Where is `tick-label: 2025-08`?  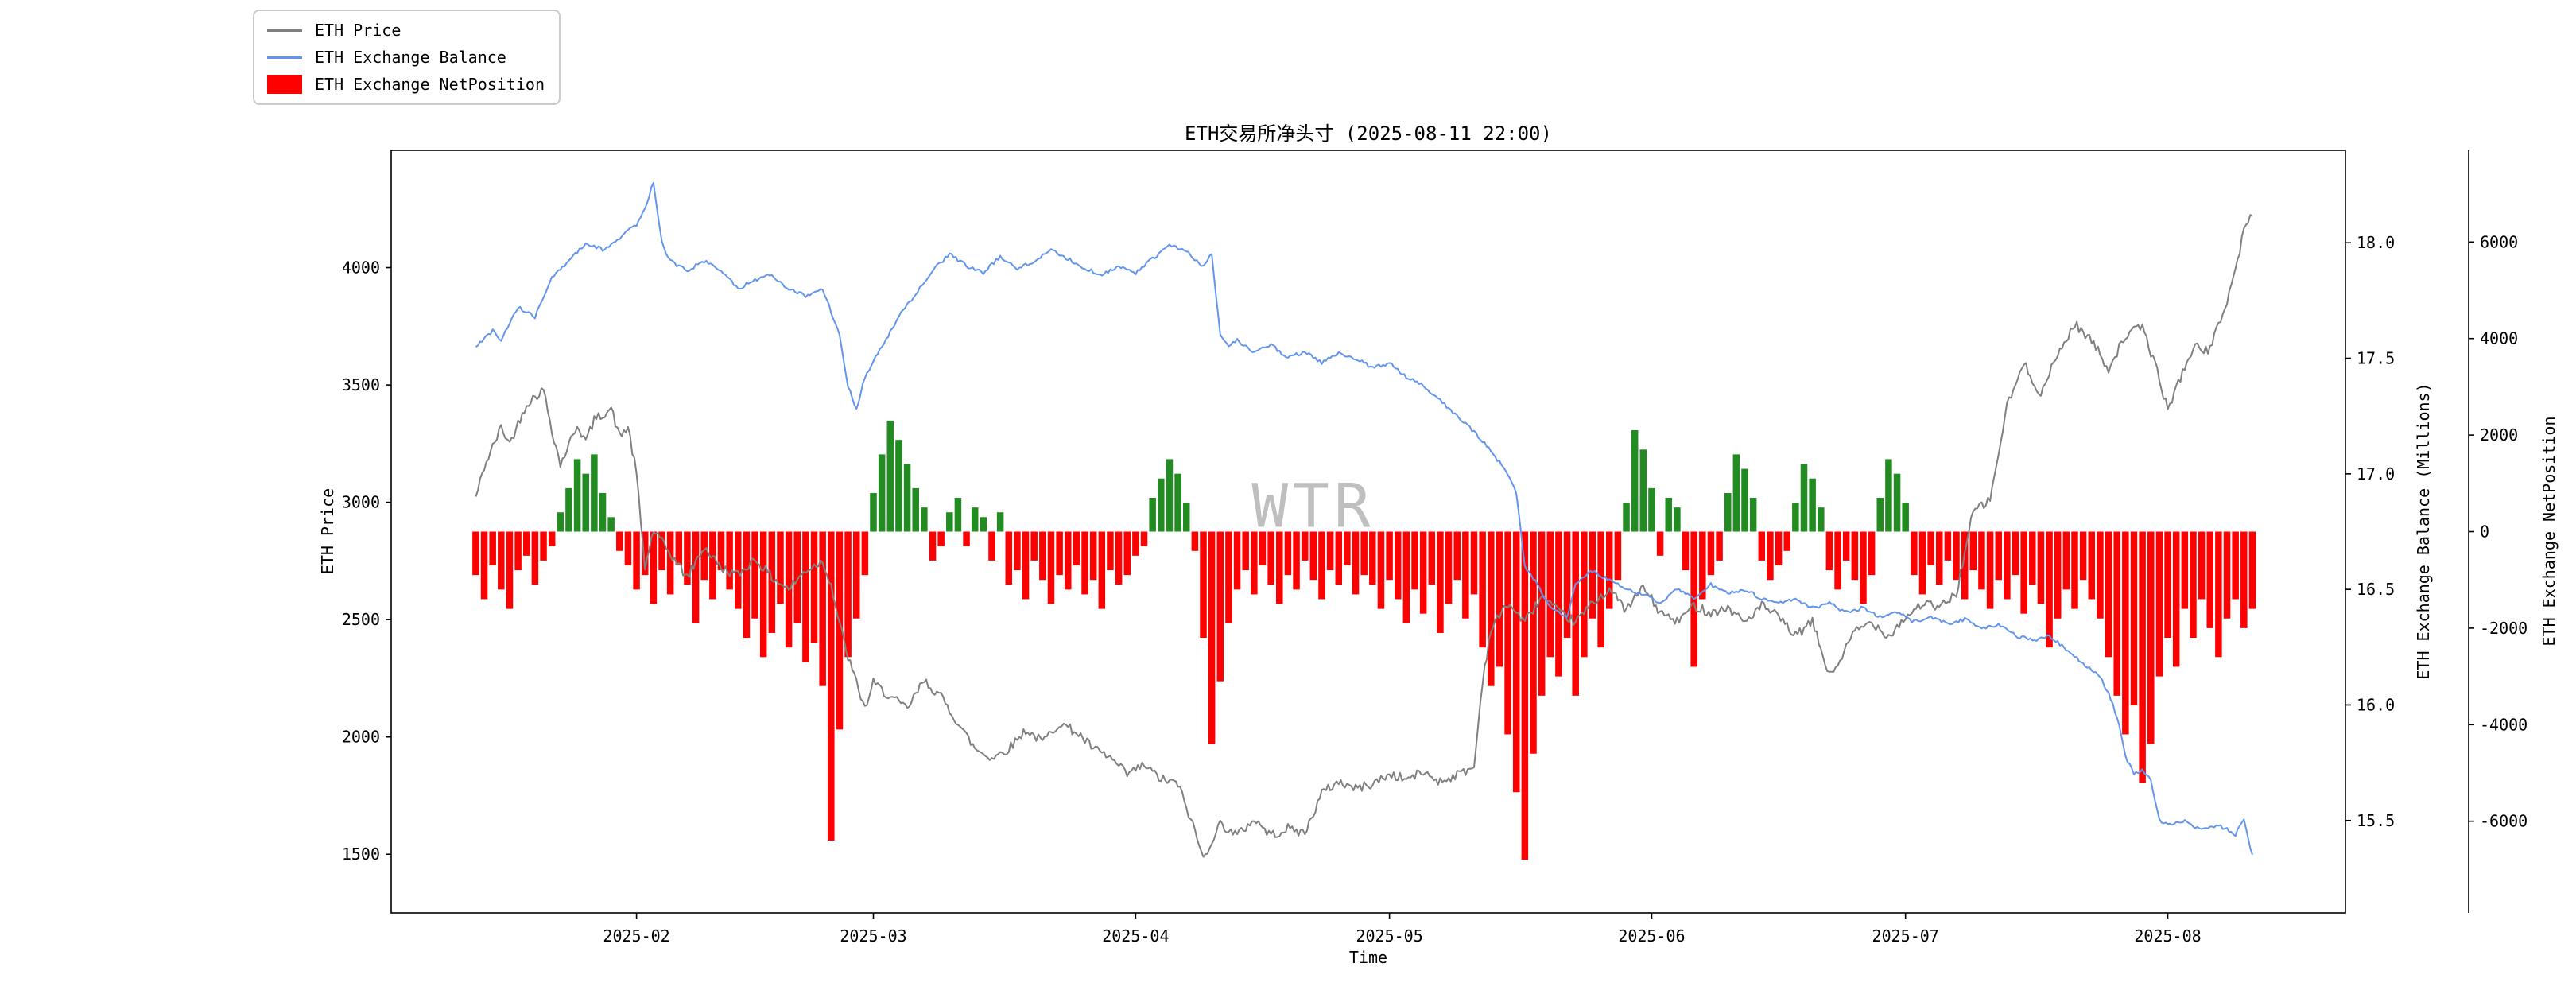
tick-label: 2025-08 is located at coordinates (2168, 936).